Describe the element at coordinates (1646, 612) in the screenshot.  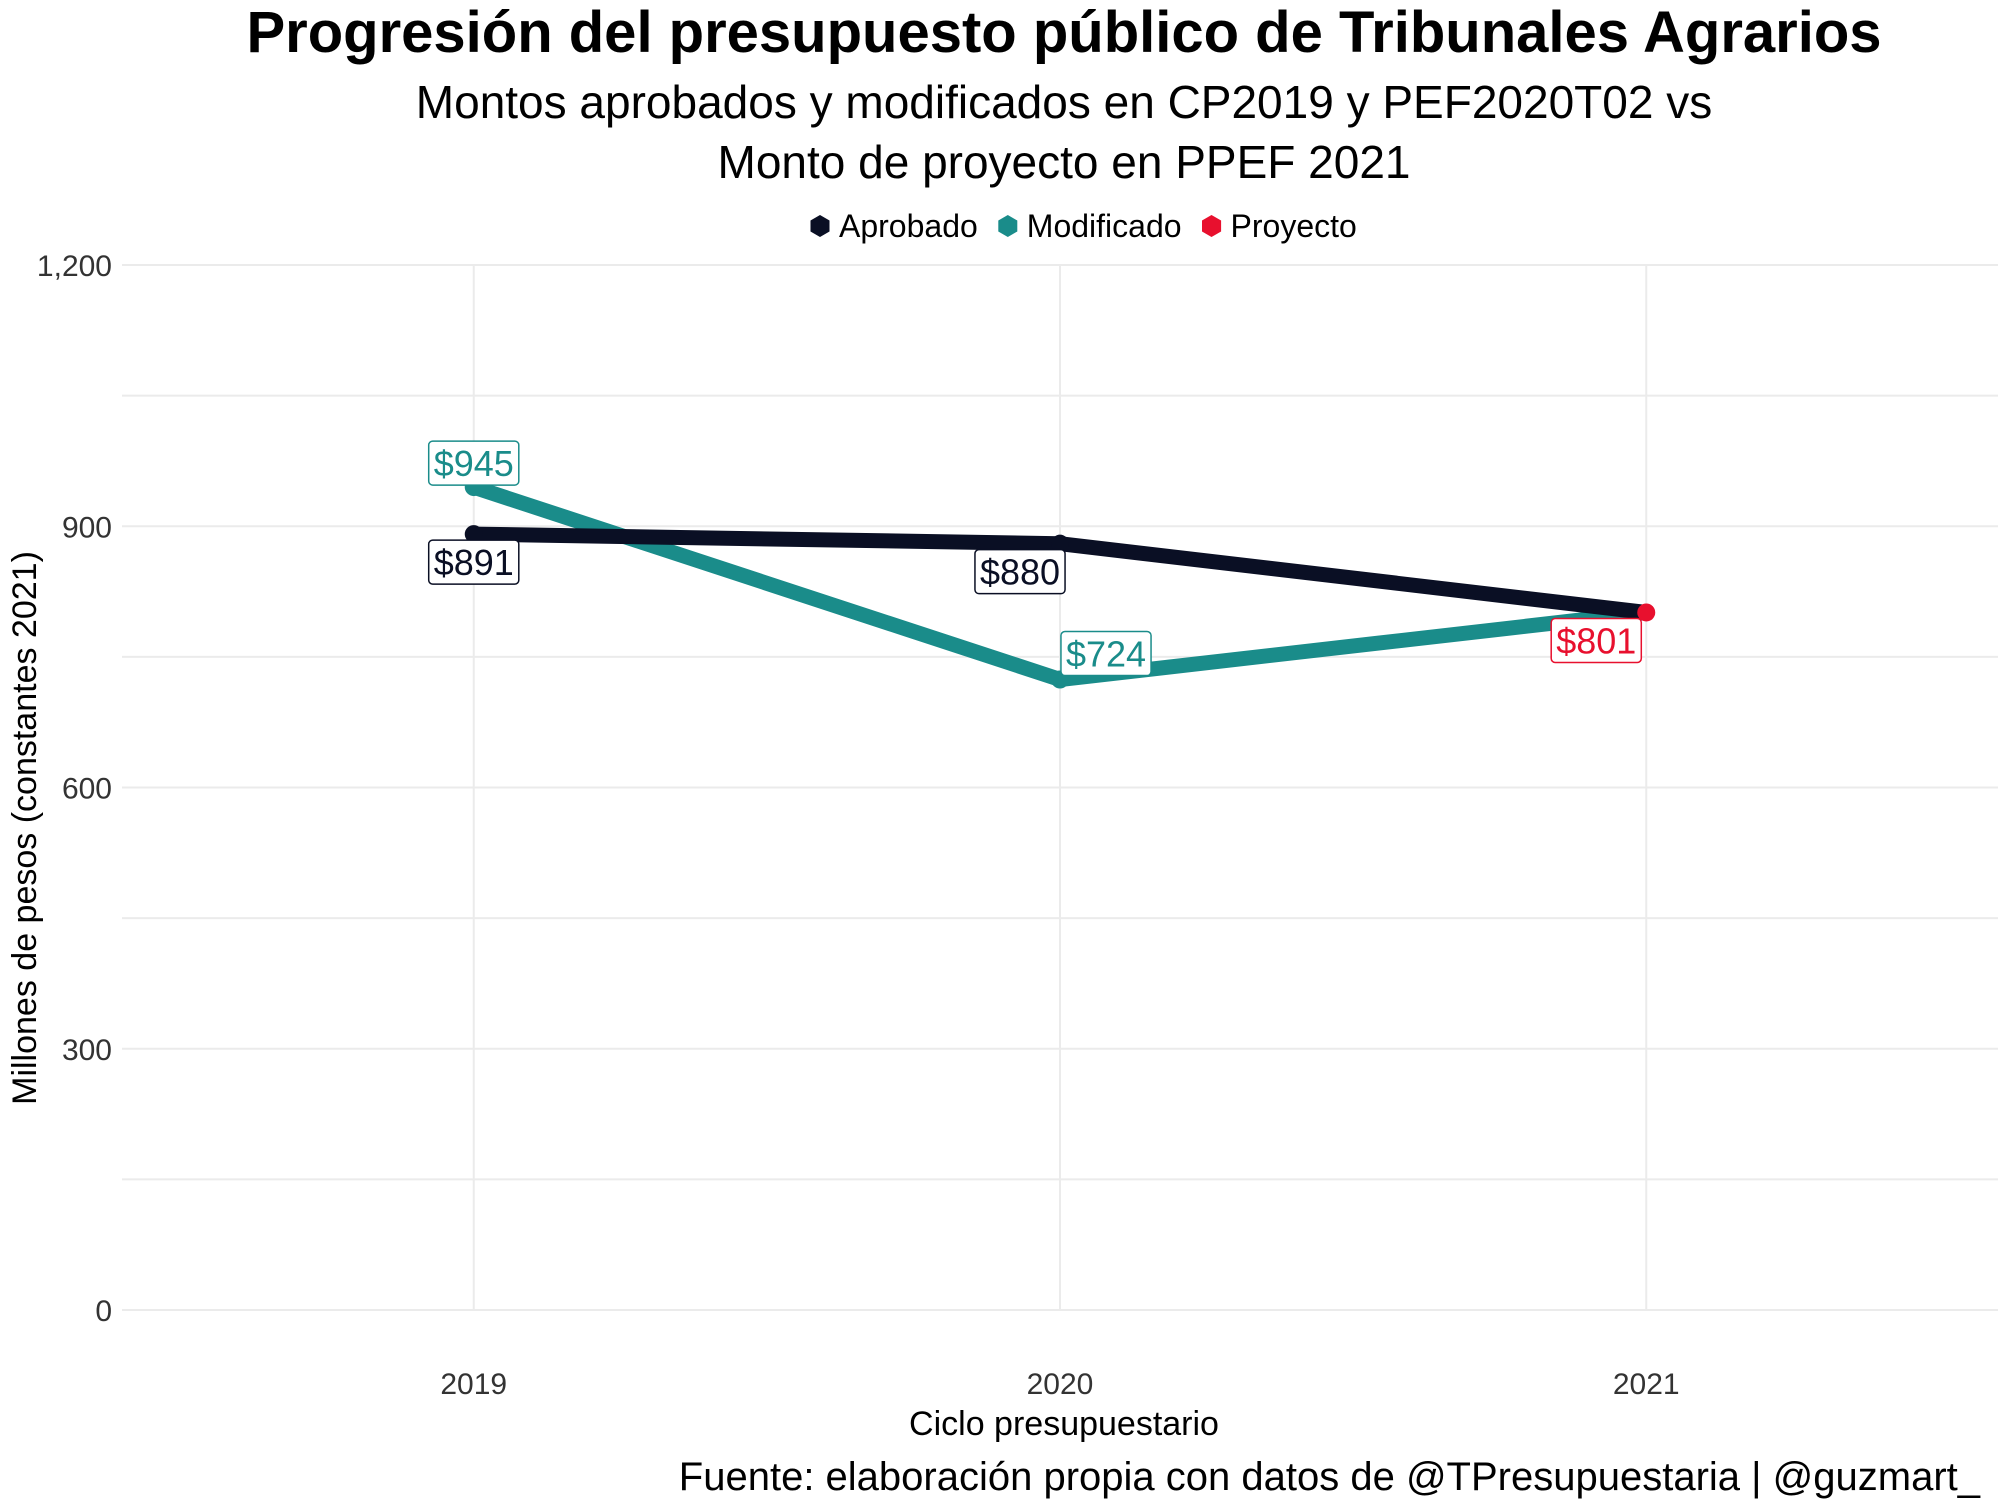
I see `data-point-proyecto` at that location.